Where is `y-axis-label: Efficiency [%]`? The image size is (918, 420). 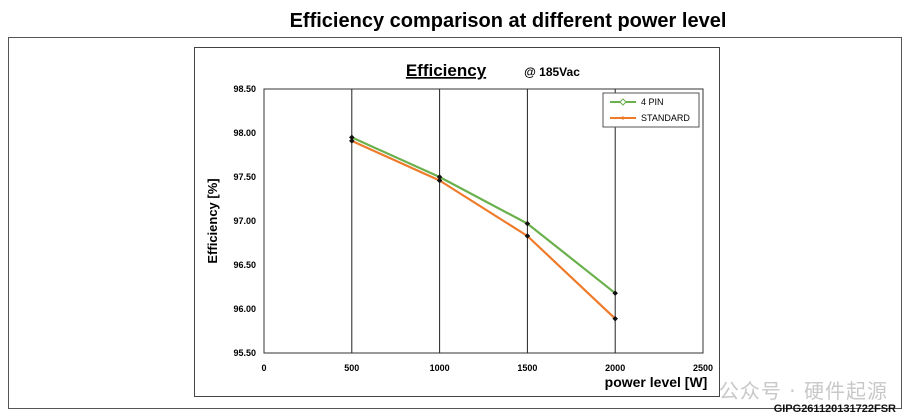
y-axis-label: Efficiency [%] is located at coordinates (212, 220).